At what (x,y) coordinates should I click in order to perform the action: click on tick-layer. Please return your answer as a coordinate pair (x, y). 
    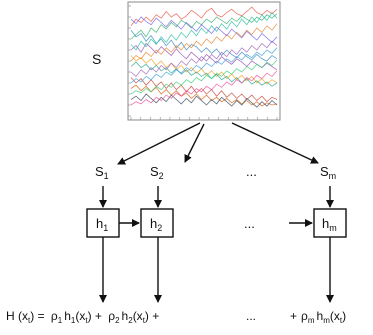
    Looking at the image, I should click on (203, 62).